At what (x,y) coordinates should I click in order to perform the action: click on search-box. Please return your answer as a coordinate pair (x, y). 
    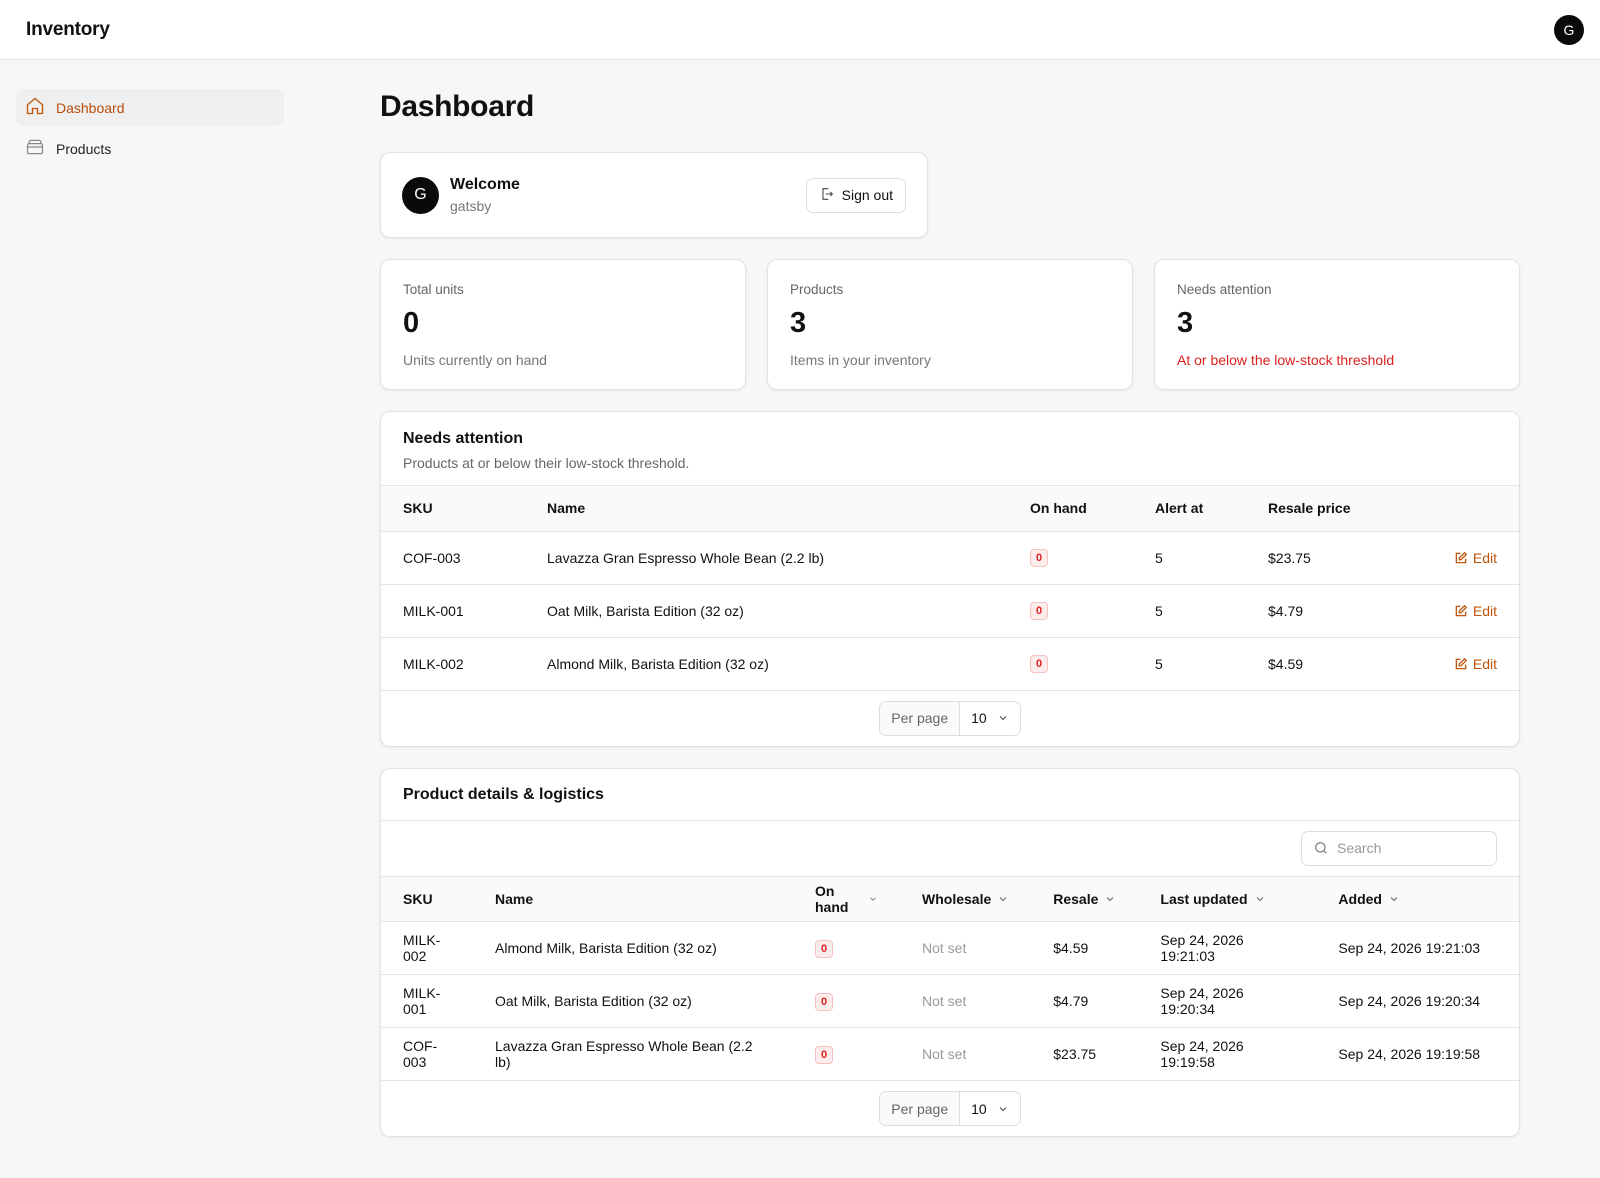
    Looking at the image, I should click on (1399, 848).